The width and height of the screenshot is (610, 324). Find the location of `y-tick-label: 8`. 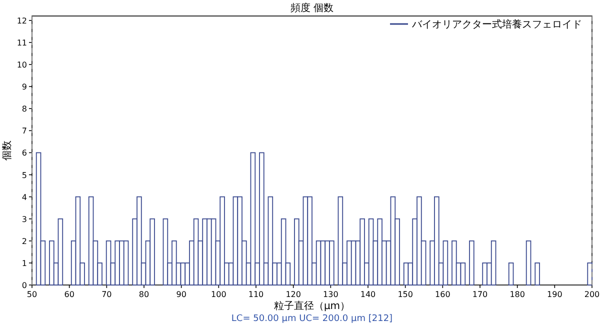

y-tick-label: 8 is located at coordinates (24, 109).